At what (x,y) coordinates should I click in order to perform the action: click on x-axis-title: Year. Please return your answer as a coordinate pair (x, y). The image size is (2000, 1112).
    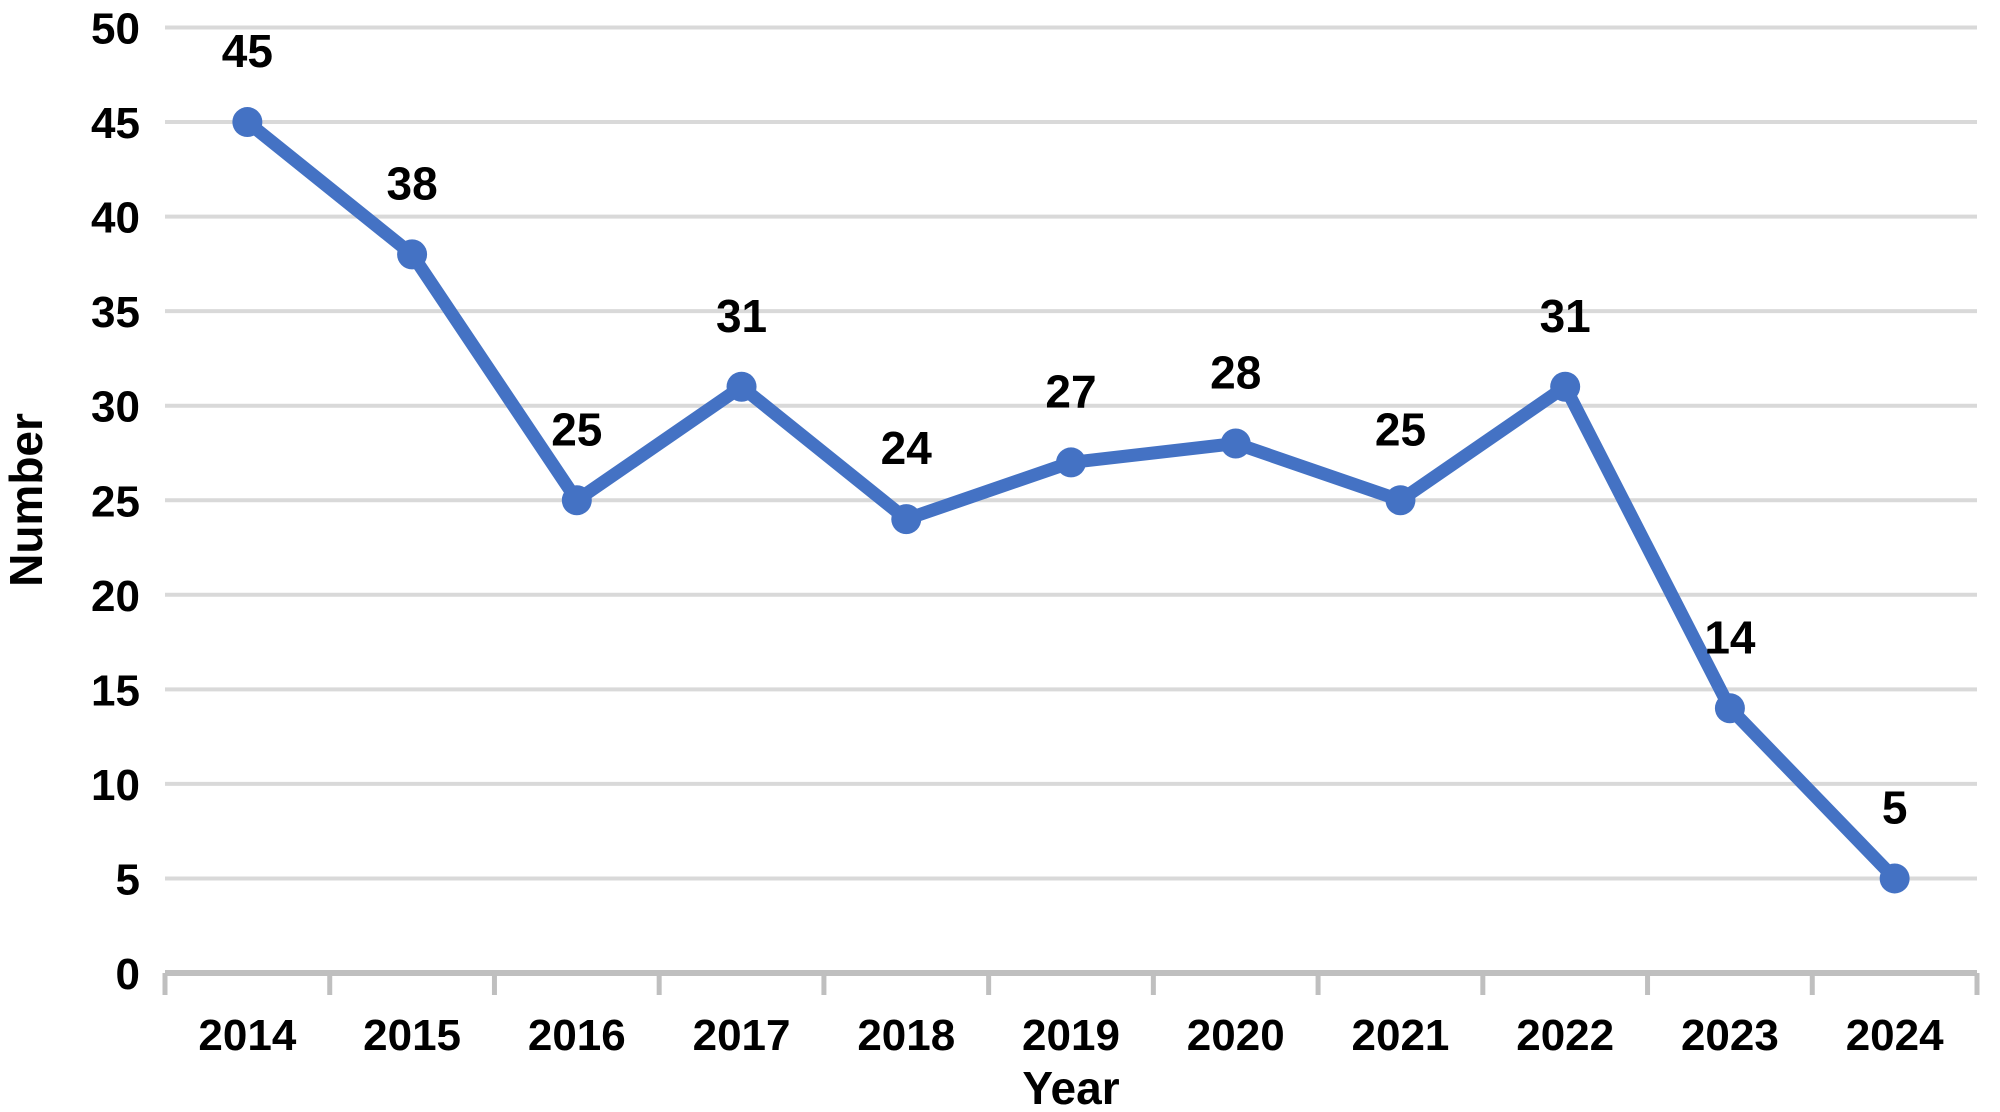
    Looking at the image, I should click on (1070, 1087).